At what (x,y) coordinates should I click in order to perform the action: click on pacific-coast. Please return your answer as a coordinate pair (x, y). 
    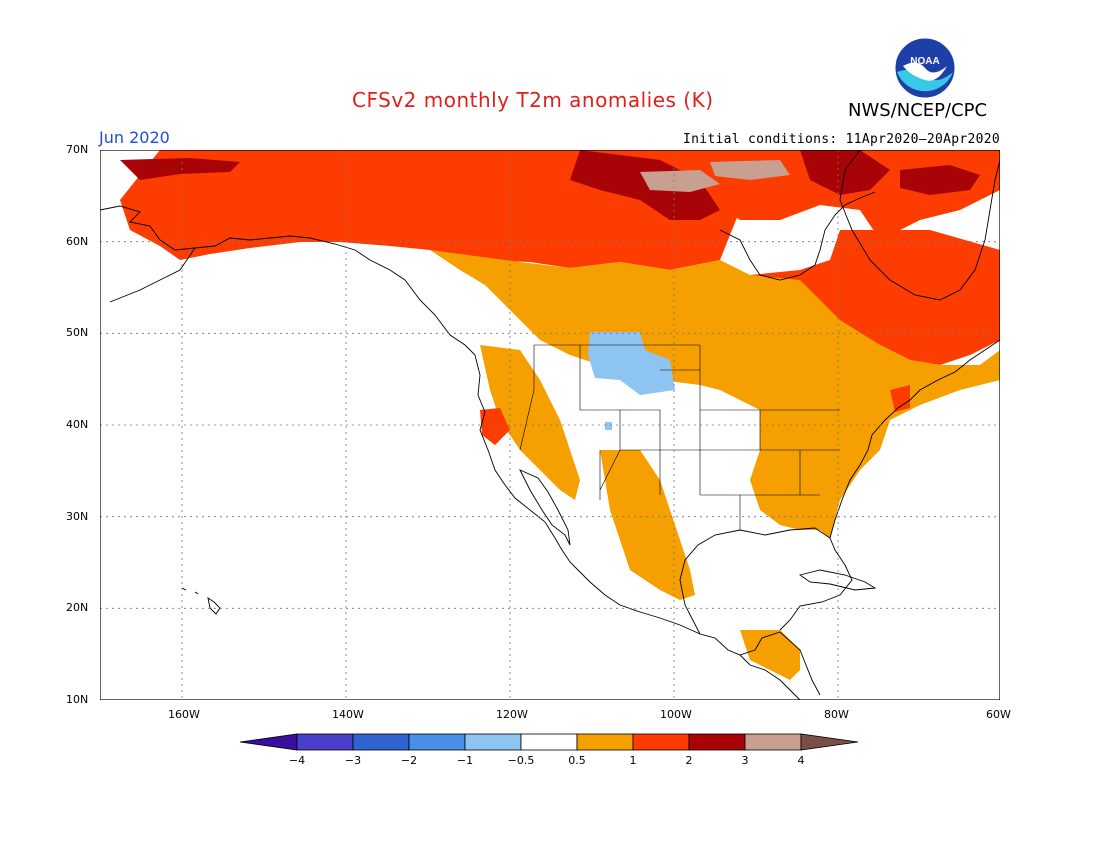
    Looking at the image, I should click on (647, 525).